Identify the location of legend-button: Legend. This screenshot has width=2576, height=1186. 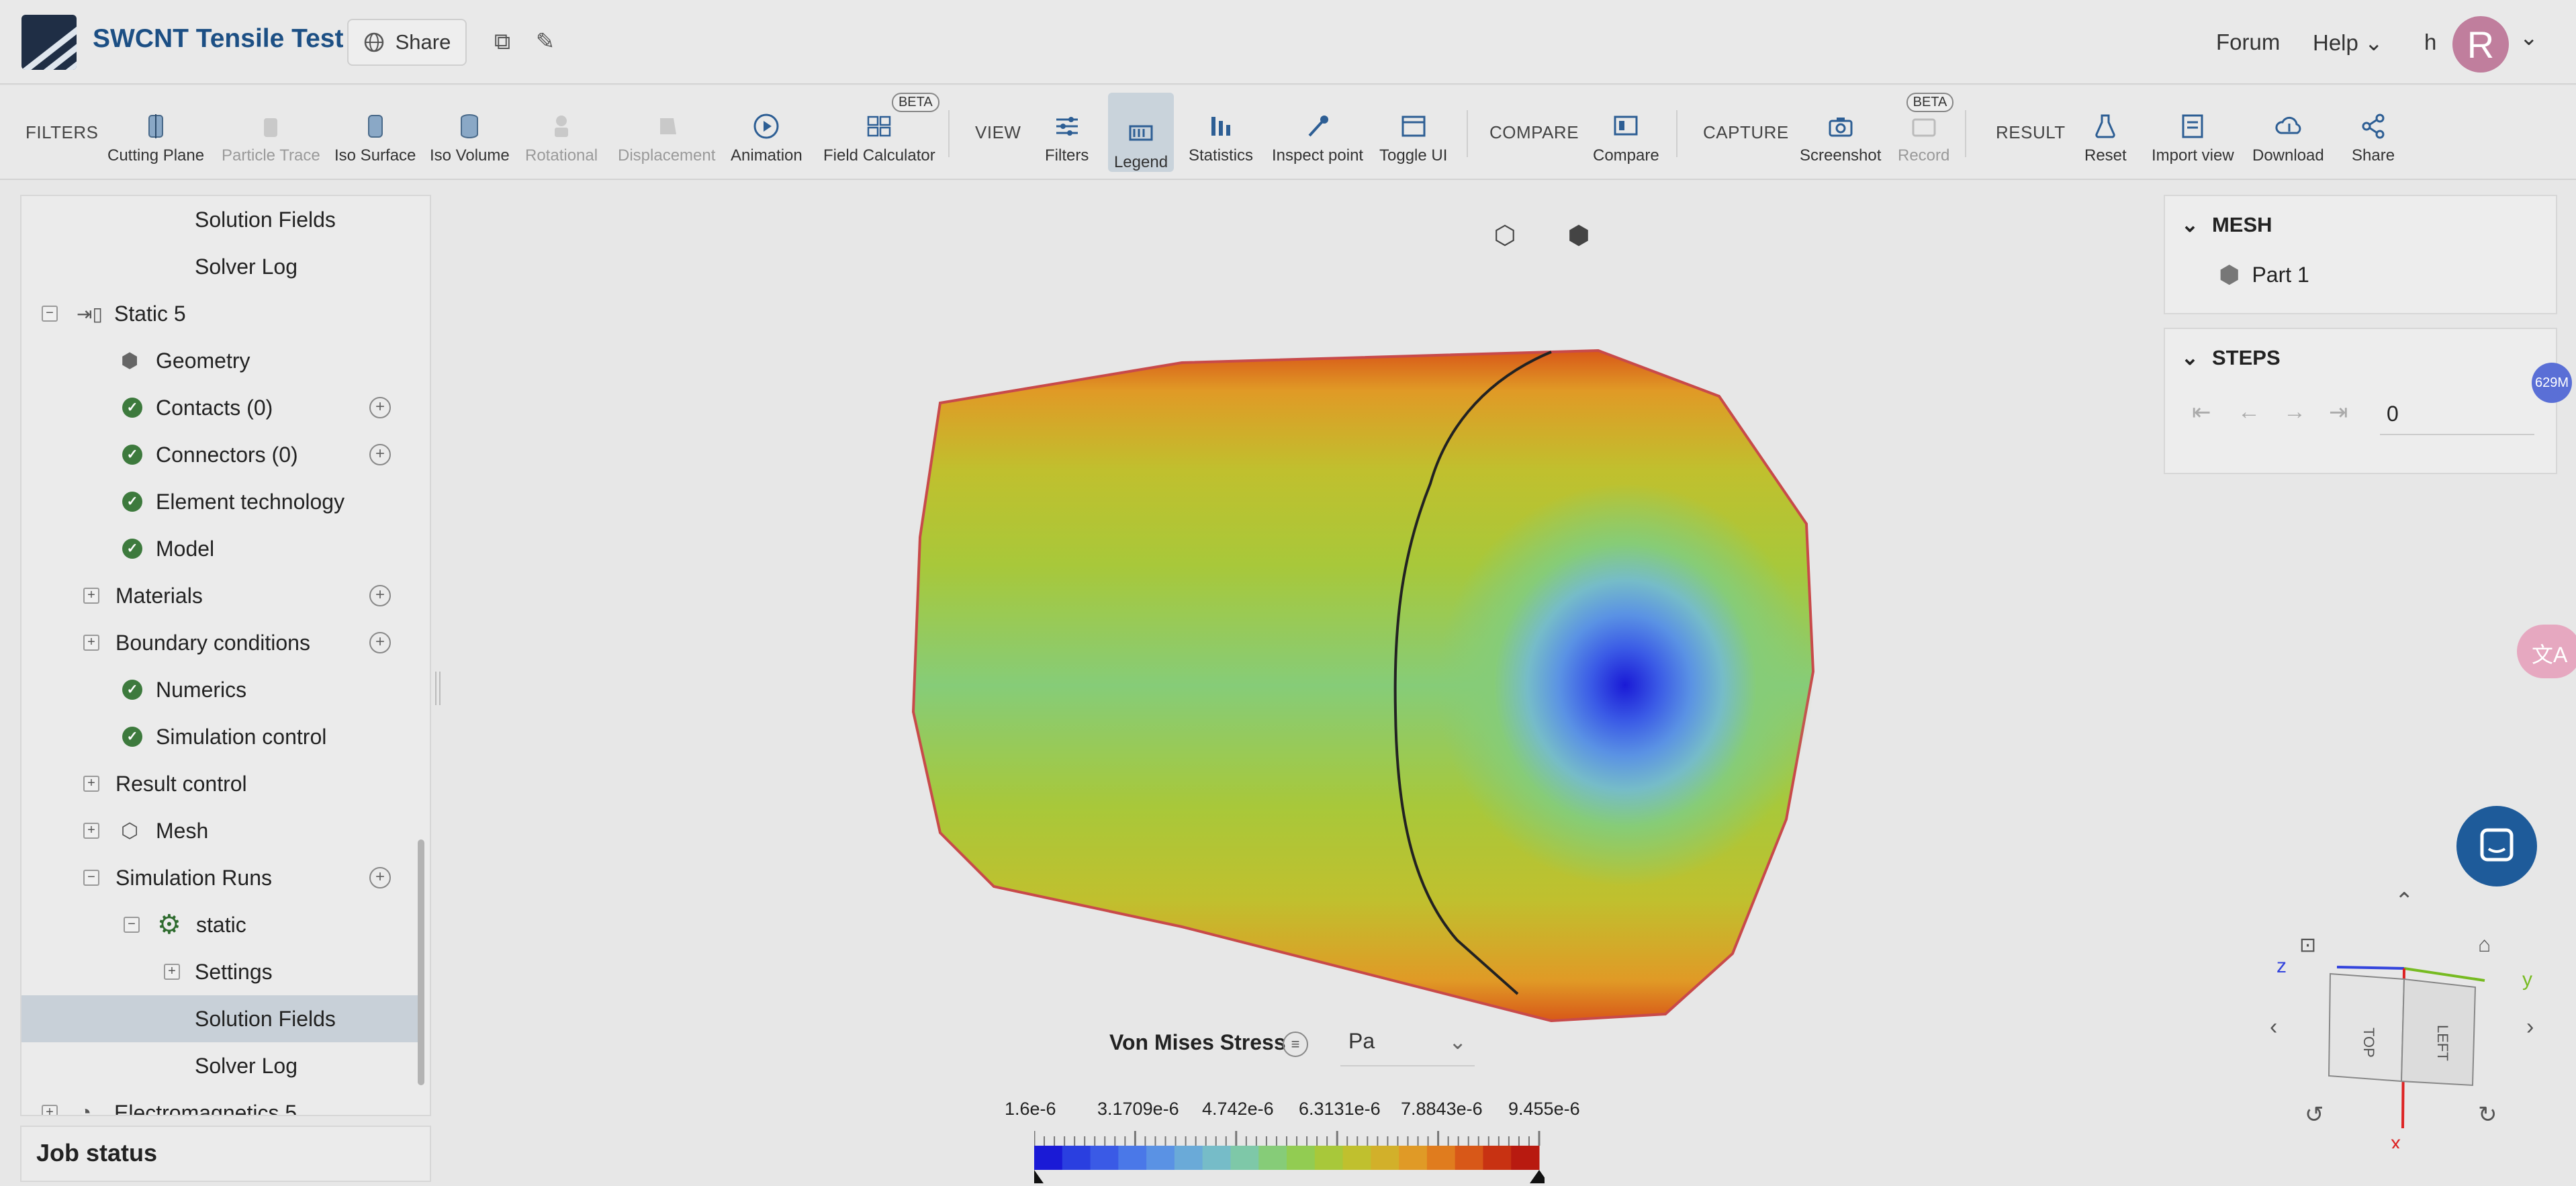
(1141, 132).